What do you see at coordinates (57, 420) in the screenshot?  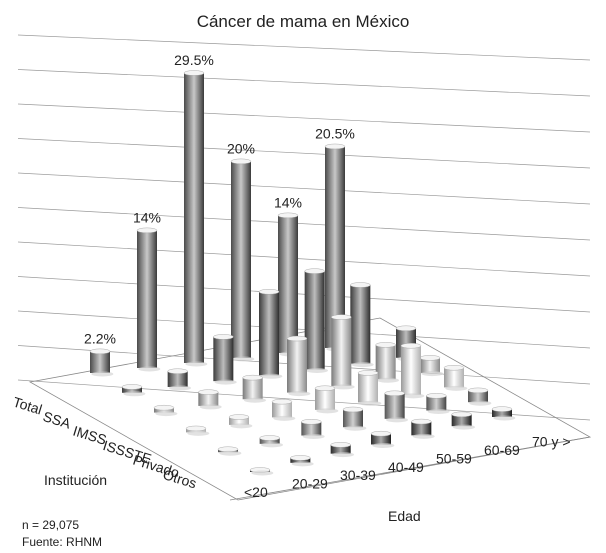 I see `series-tick-label: SSA` at bounding box center [57, 420].